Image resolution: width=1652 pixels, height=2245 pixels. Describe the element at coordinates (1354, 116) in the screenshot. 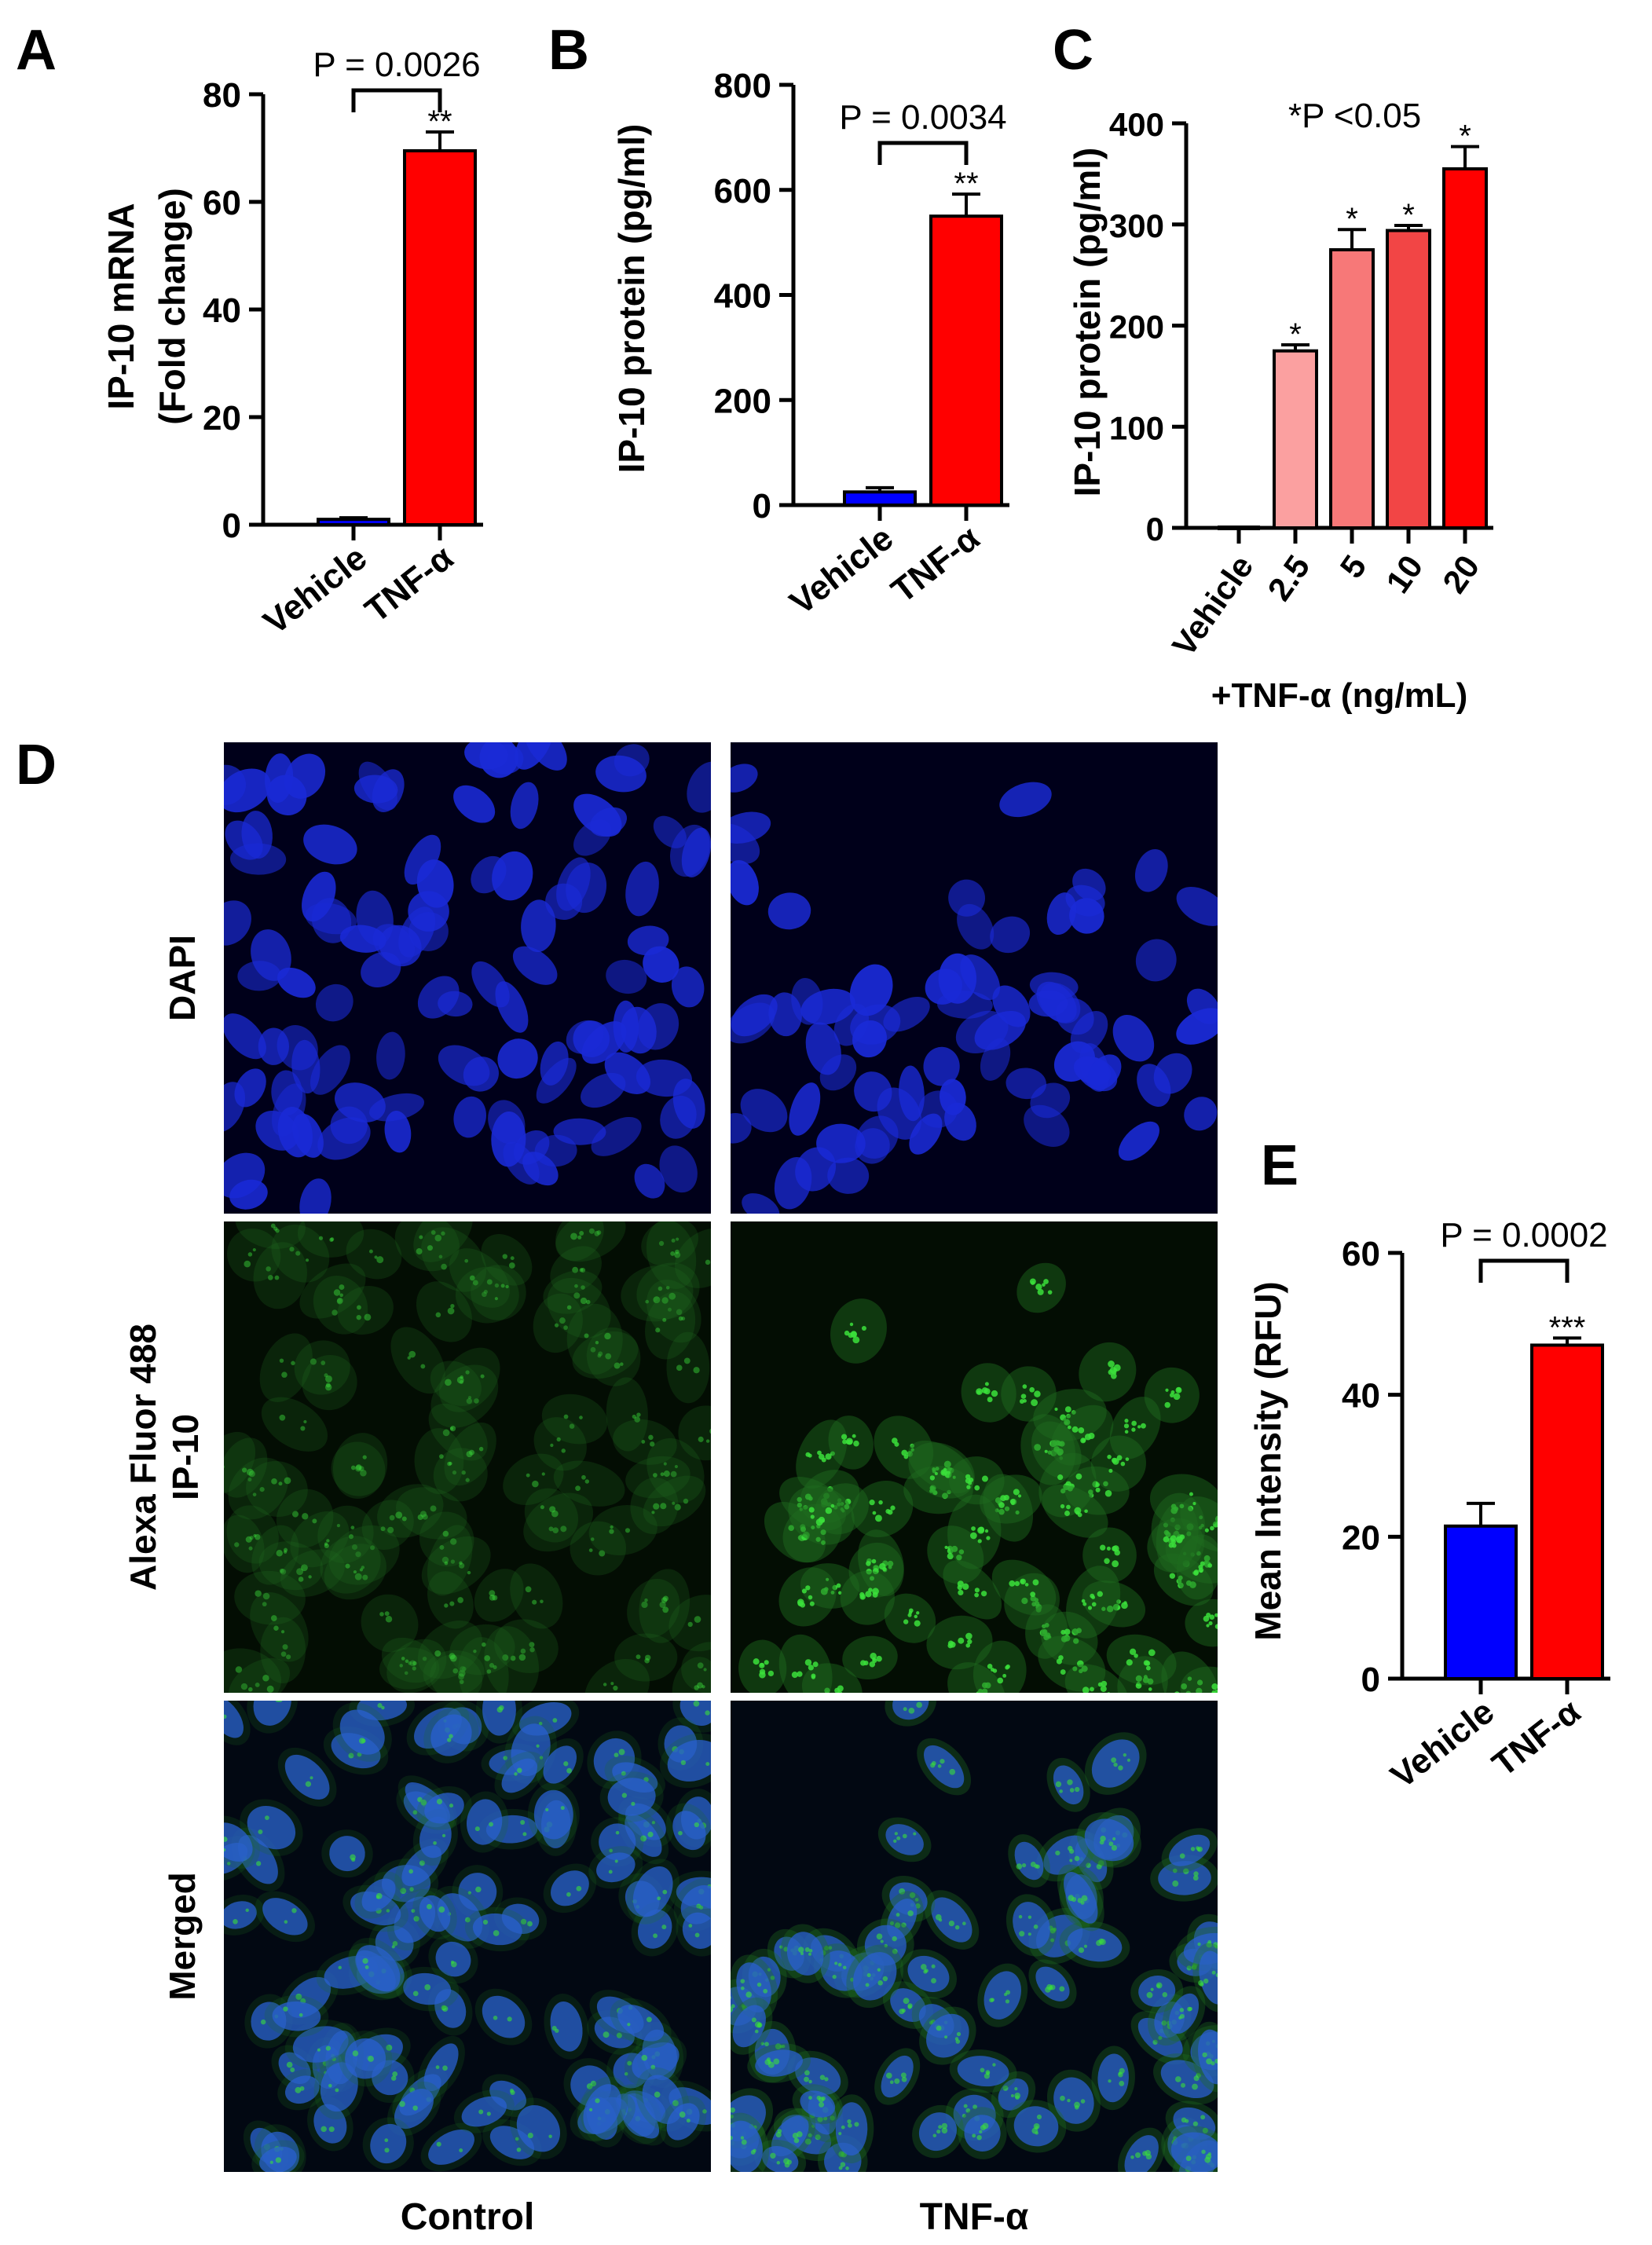

I see `annotation-c: *P <0.05` at that location.